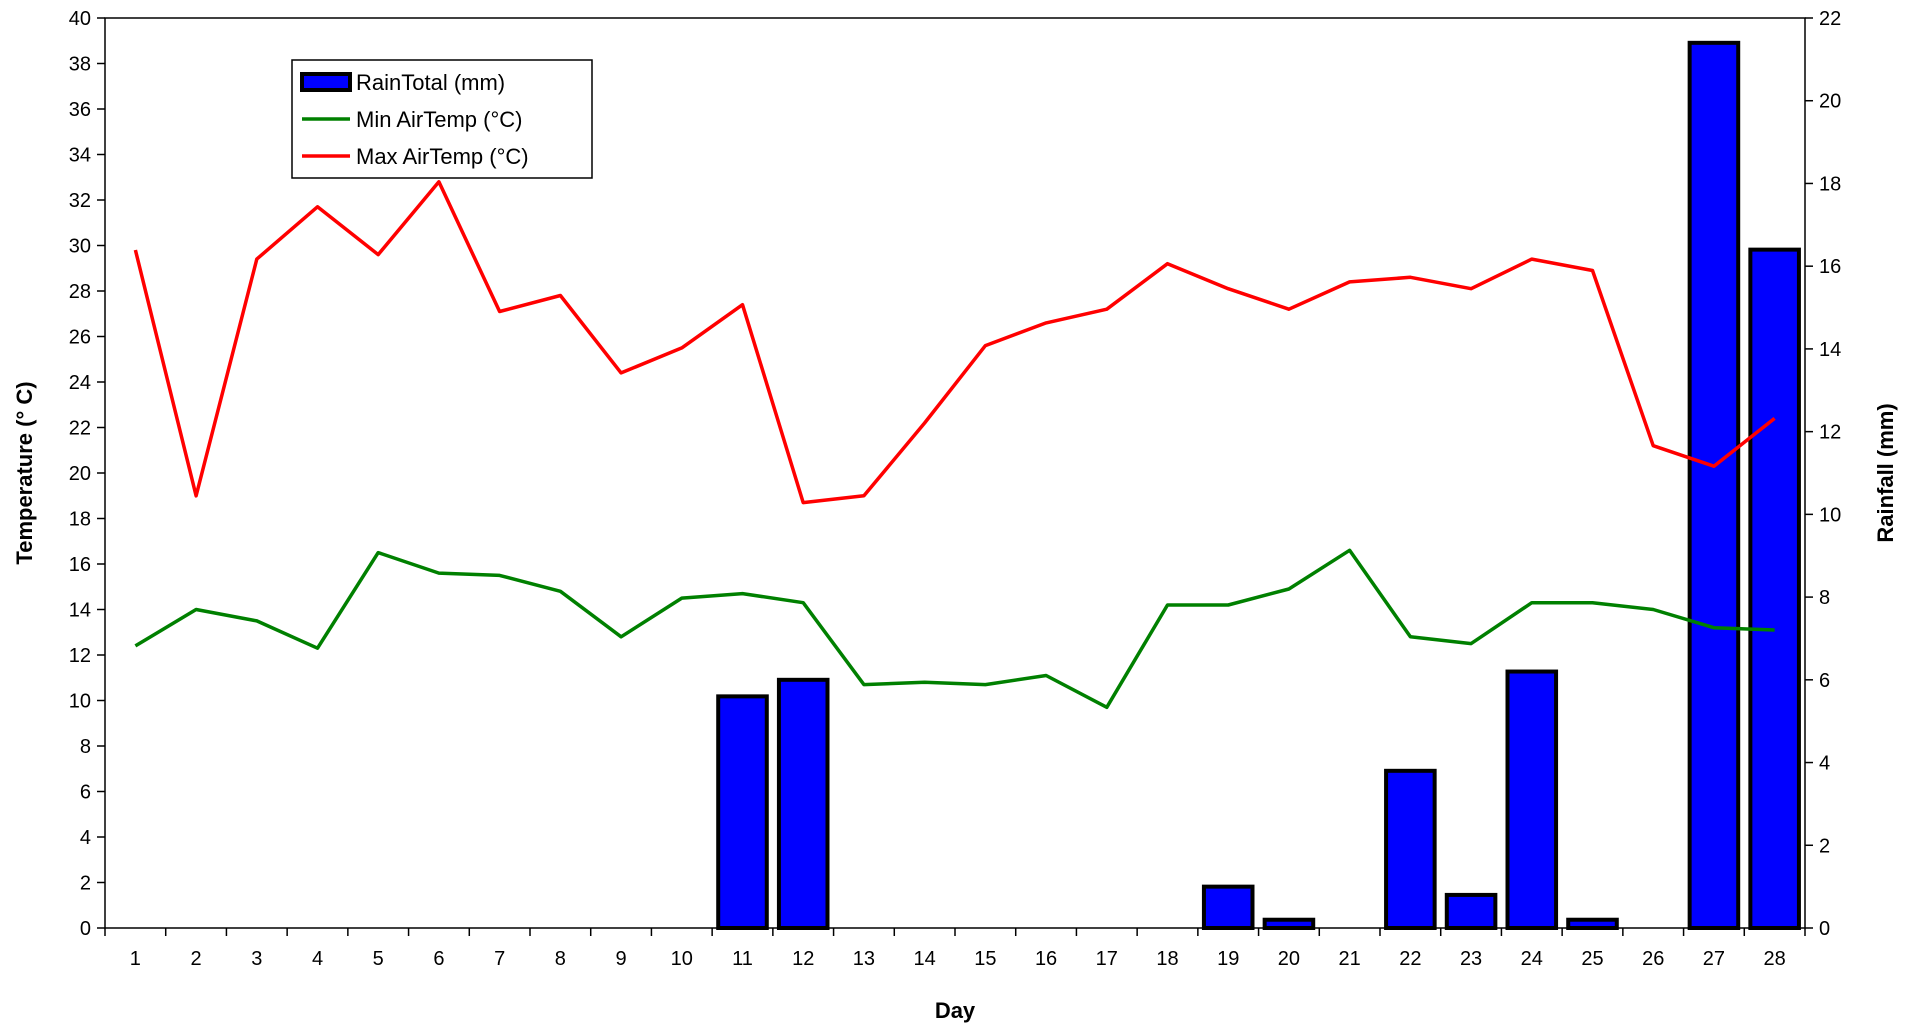 The width and height of the screenshot is (1906, 1025). Describe the element at coordinates (1830, 433) in the screenshot. I see `y-right-tick-label: 12` at that location.